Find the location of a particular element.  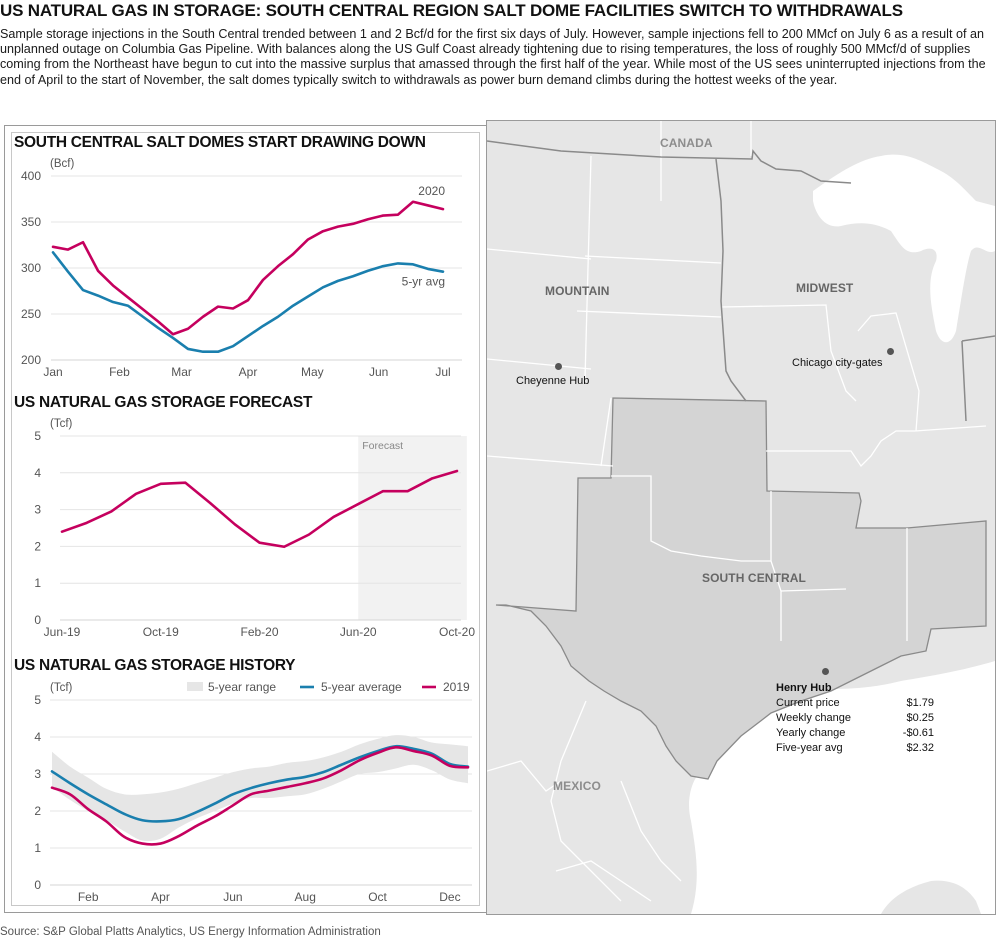

price-value: -$0.61 is located at coordinates (918, 733).